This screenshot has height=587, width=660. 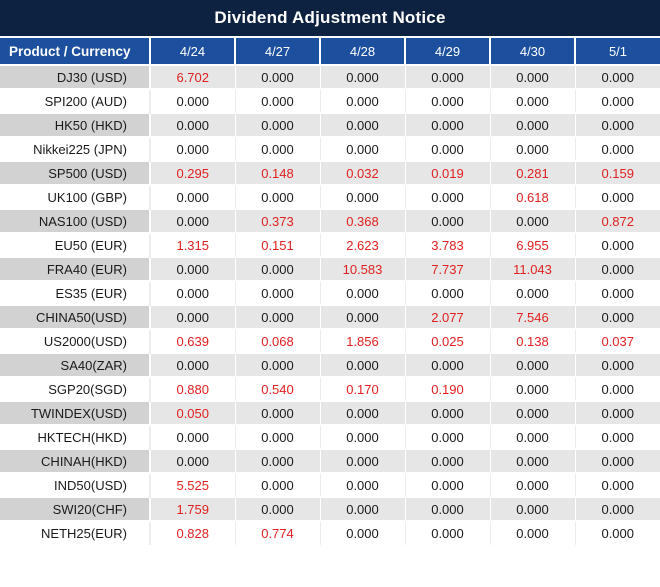 What do you see at coordinates (278, 244) in the screenshot?
I see `value-cell: 0.151` at bounding box center [278, 244].